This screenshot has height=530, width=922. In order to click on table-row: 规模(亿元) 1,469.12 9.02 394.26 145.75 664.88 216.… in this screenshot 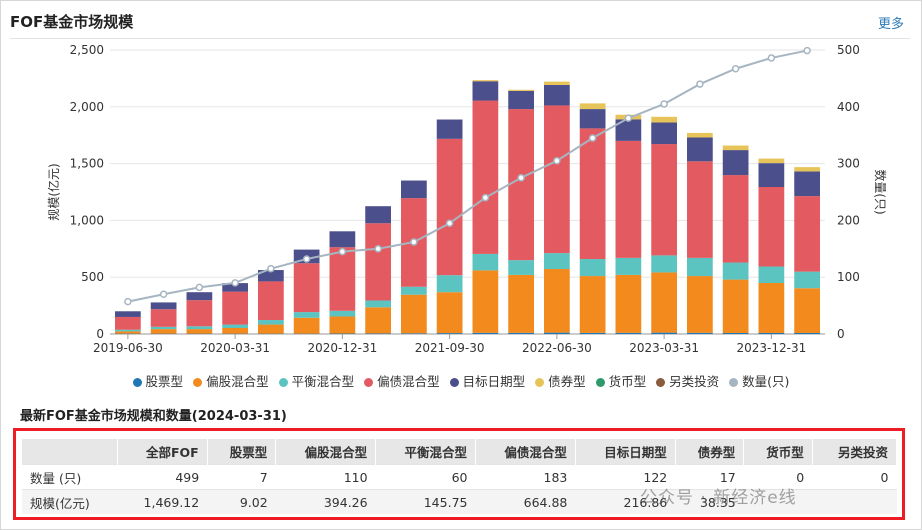, I will do `click(459, 501)`.